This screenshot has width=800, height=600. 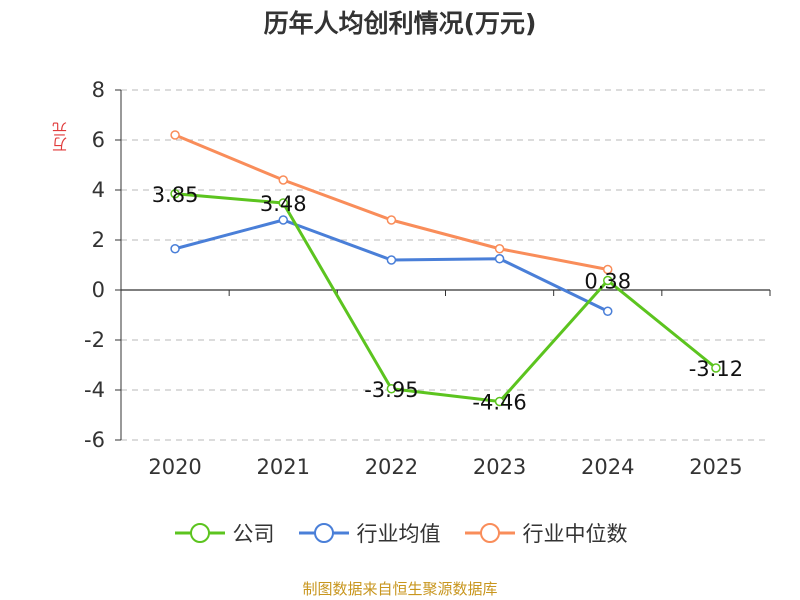 I want to click on legend-label: 行业均值, so click(x=398, y=534).